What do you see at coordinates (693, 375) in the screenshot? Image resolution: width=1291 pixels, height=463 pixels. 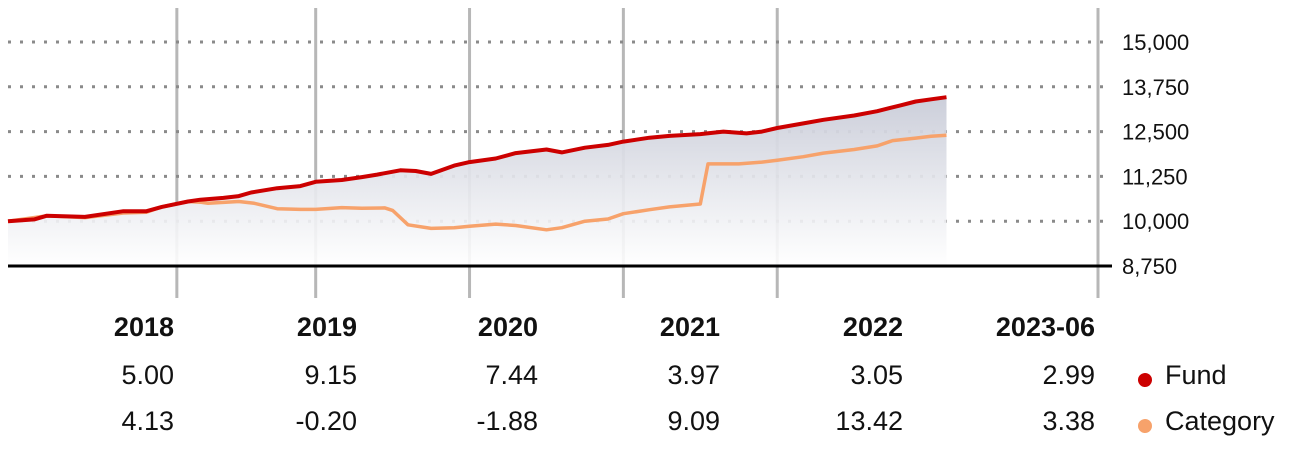 I see `fund-return-2021: 3.97` at bounding box center [693, 375].